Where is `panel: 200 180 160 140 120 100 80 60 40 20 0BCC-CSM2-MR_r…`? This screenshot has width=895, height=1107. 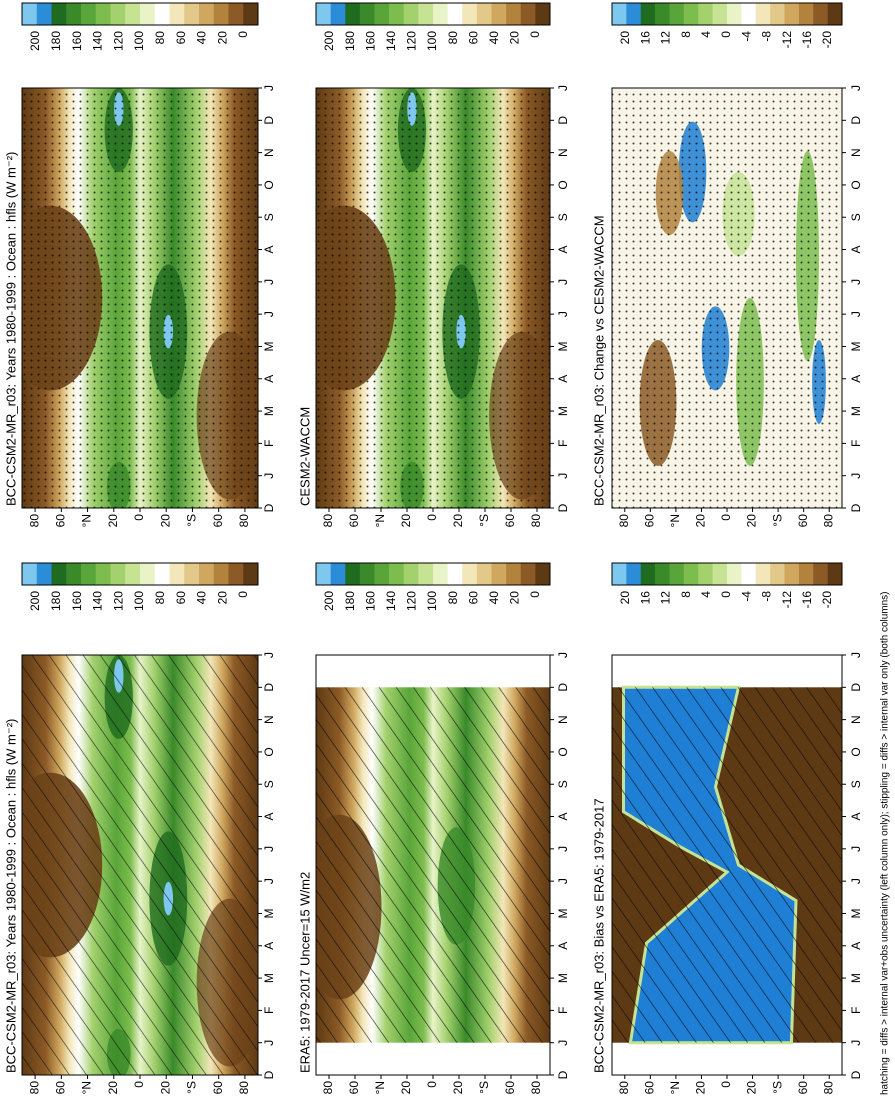
panel: 200 180 160 140 120 100 80 60 40 20 0BCC-CSM2-MR_r… is located at coordinates (139, 265).